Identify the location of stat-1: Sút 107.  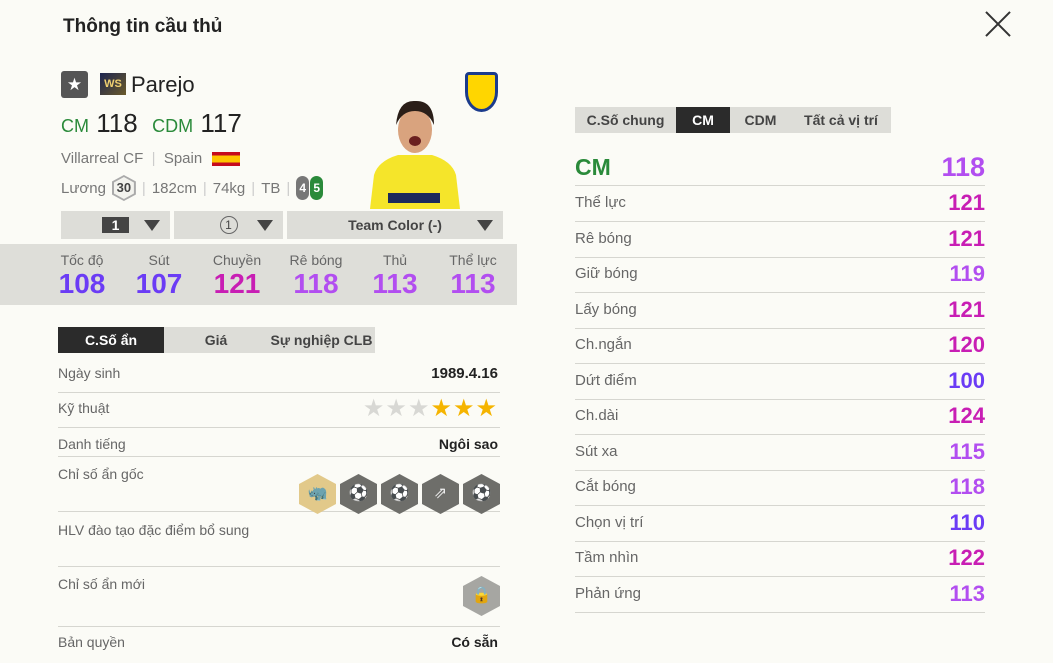
(159, 276).